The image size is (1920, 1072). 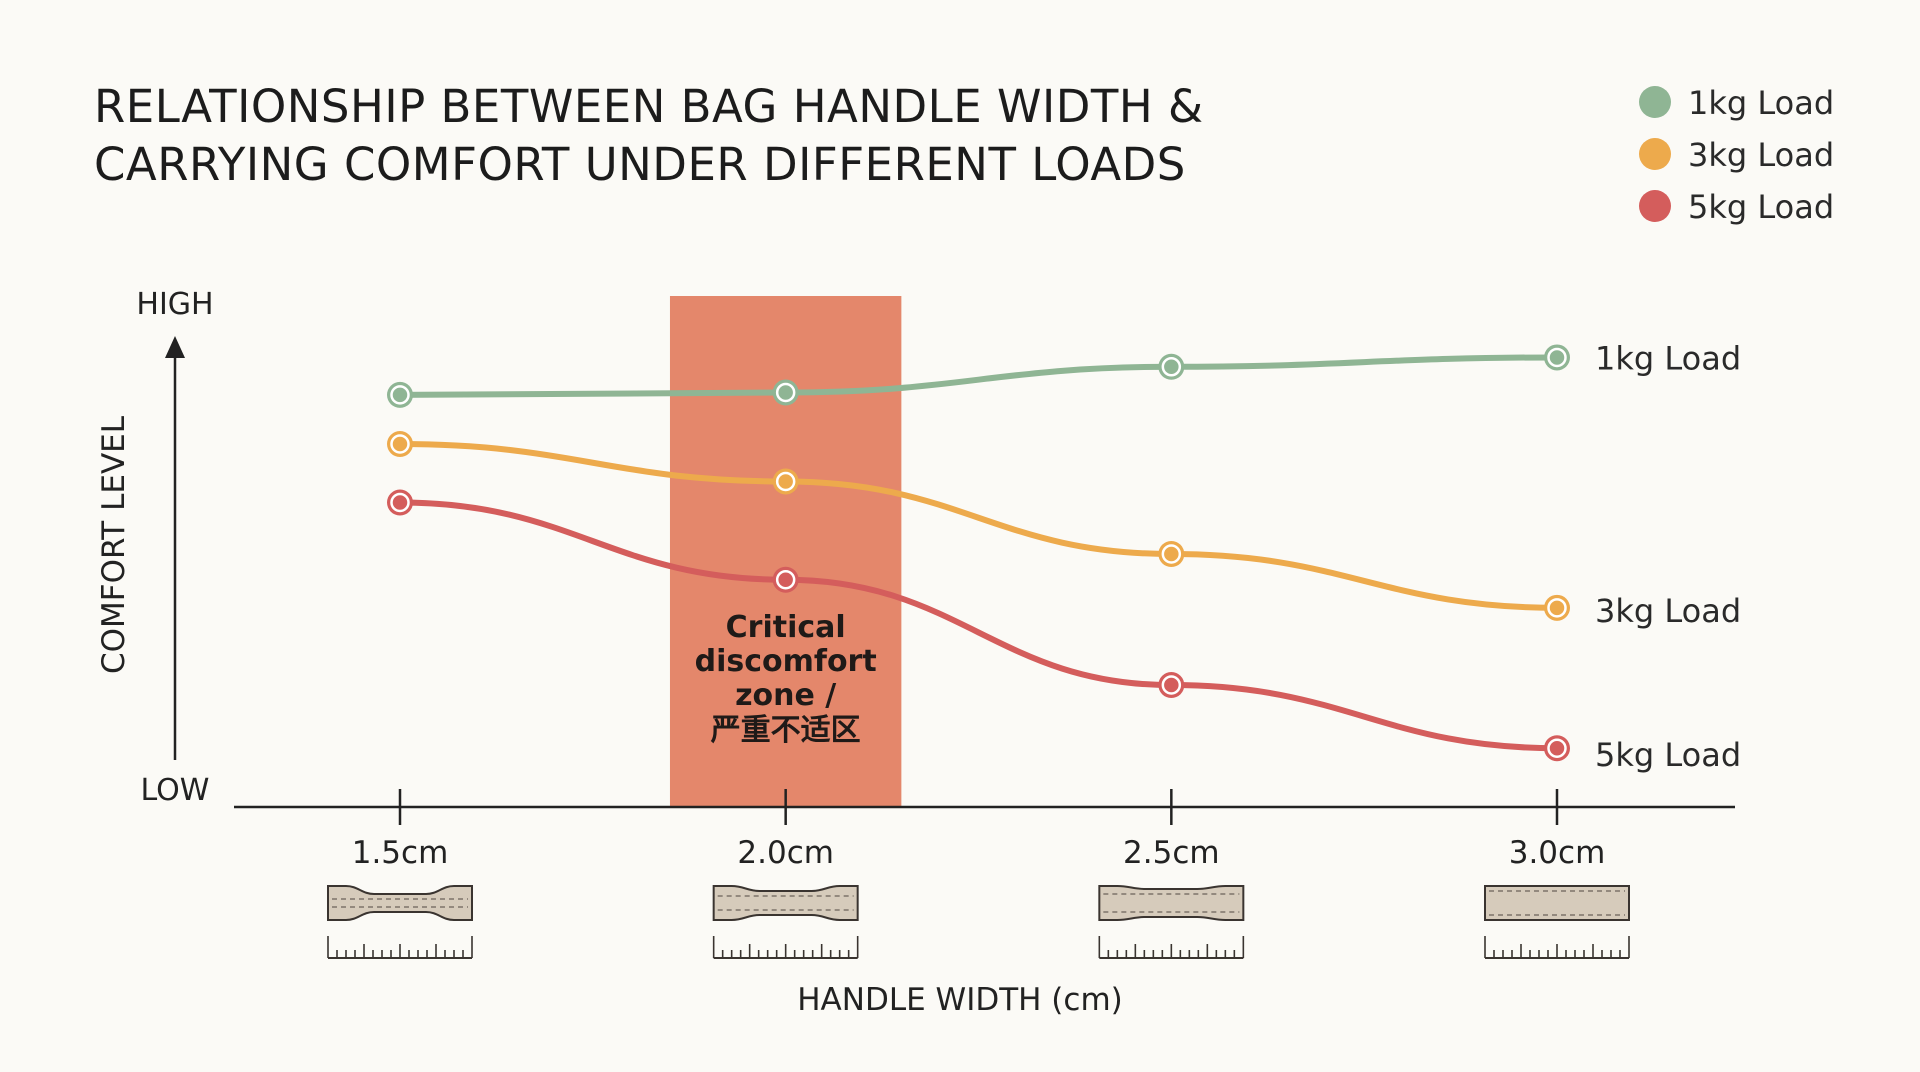 What do you see at coordinates (1655, 102) in the screenshot?
I see `legend-swatch-1kg` at bounding box center [1655, 102].